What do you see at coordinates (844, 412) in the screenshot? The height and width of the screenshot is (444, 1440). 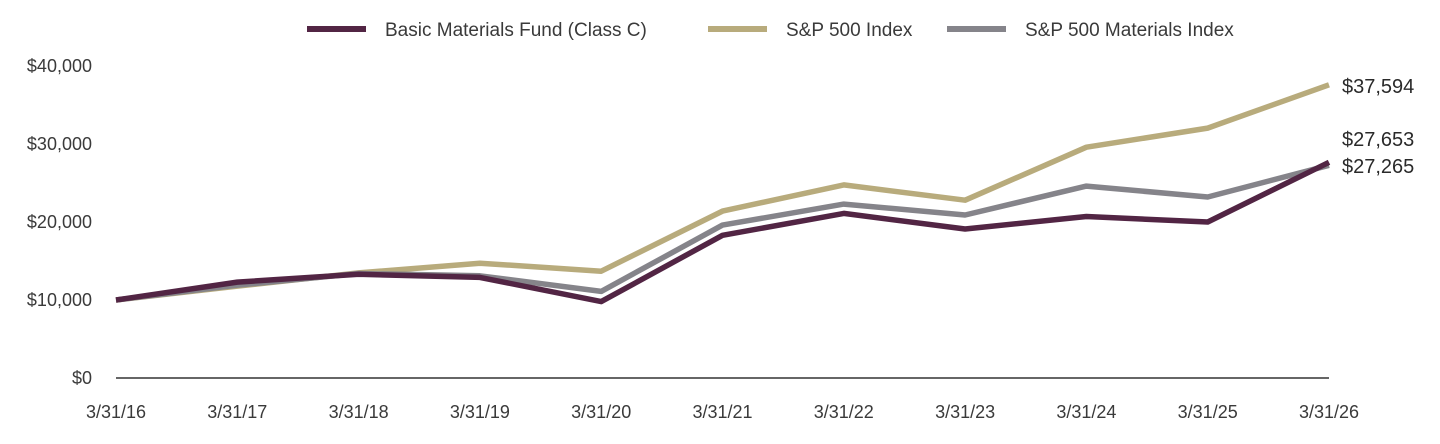 I see `x-tick-label: 3/31/22` at bounding box center [844, 412].